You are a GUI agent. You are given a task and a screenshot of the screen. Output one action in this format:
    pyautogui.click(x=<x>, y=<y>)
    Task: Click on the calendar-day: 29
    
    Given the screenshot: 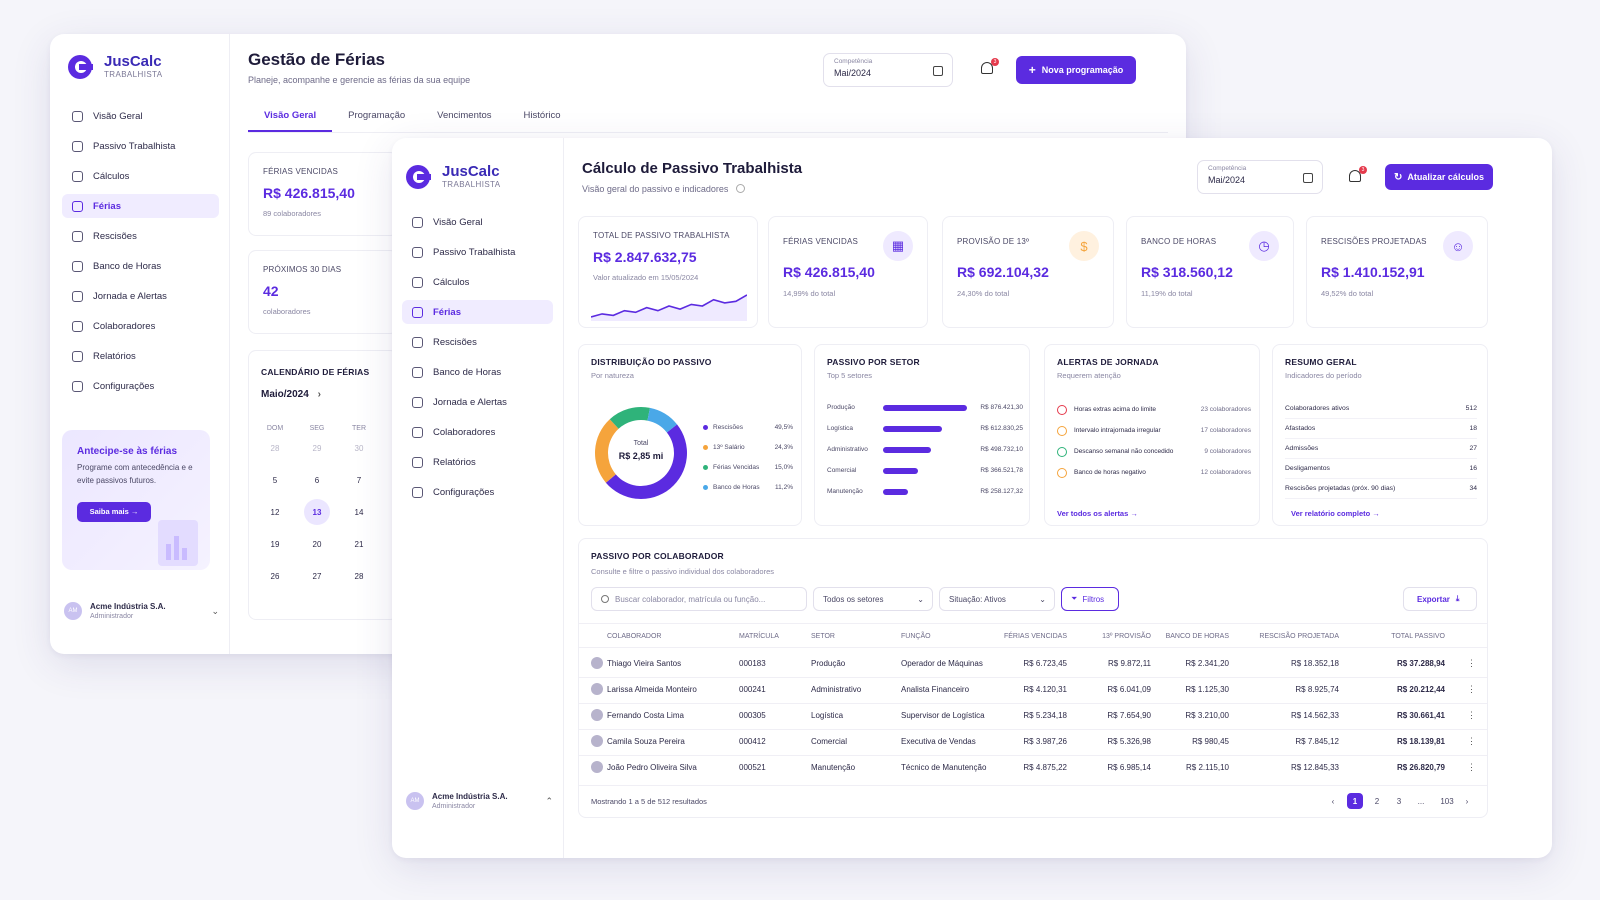 What is the action you would take?
    pyautogui.click(x=317, y=448)
    